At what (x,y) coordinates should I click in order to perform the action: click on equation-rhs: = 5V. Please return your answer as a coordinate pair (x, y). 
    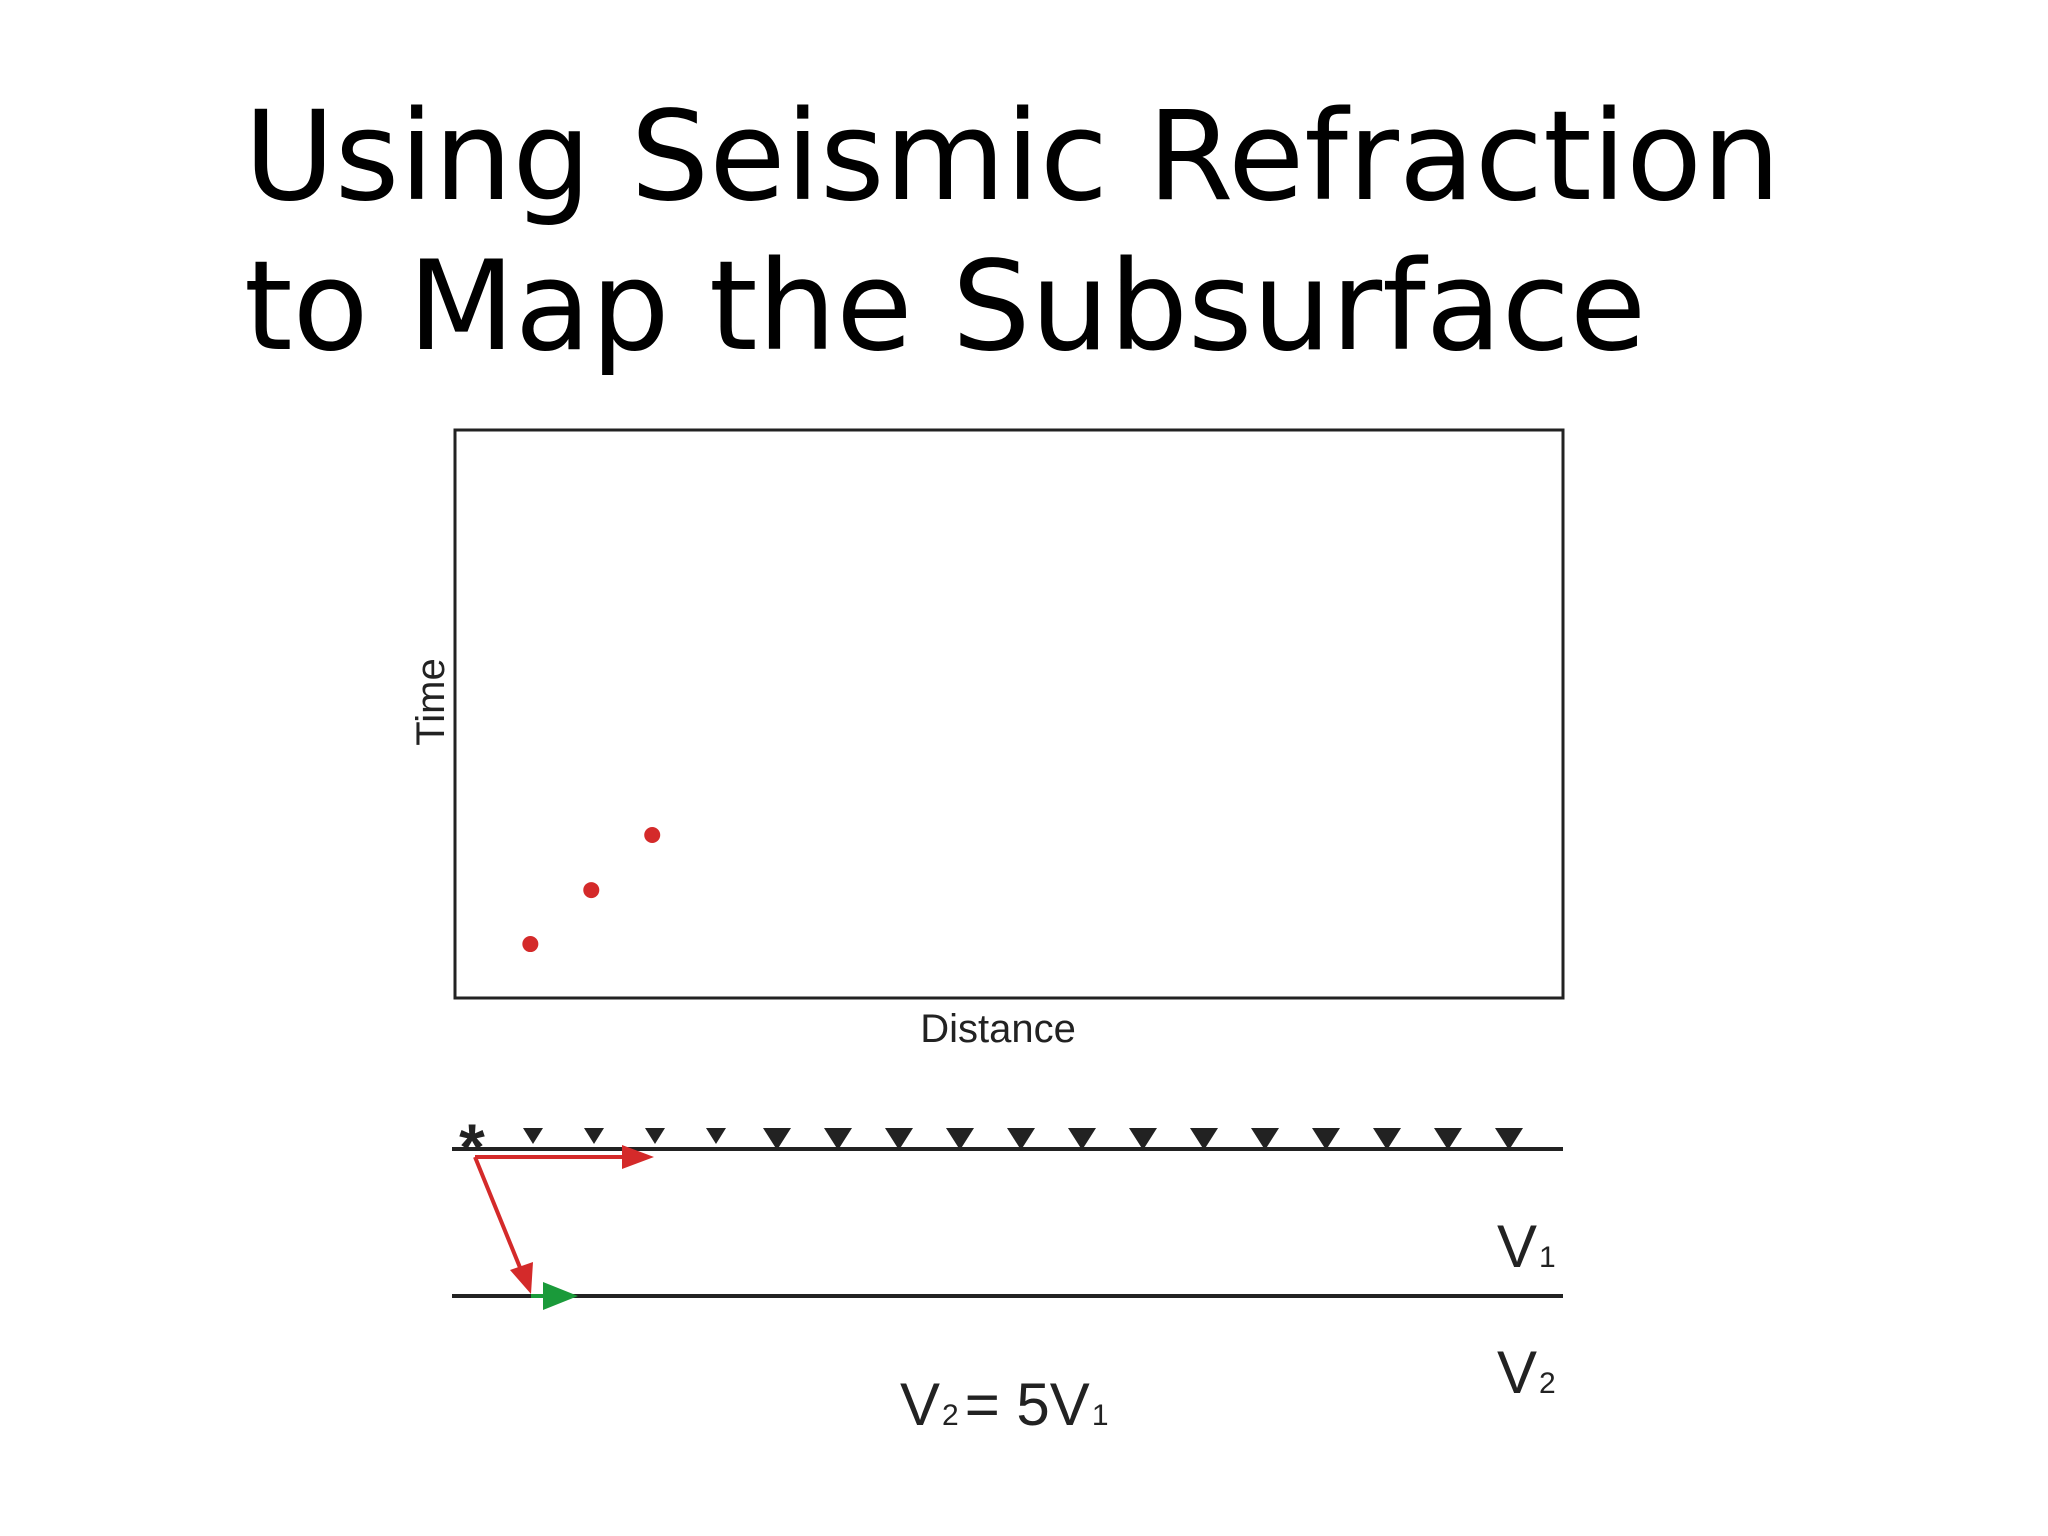
    Looking at the image, I should click on (1027, 1404).